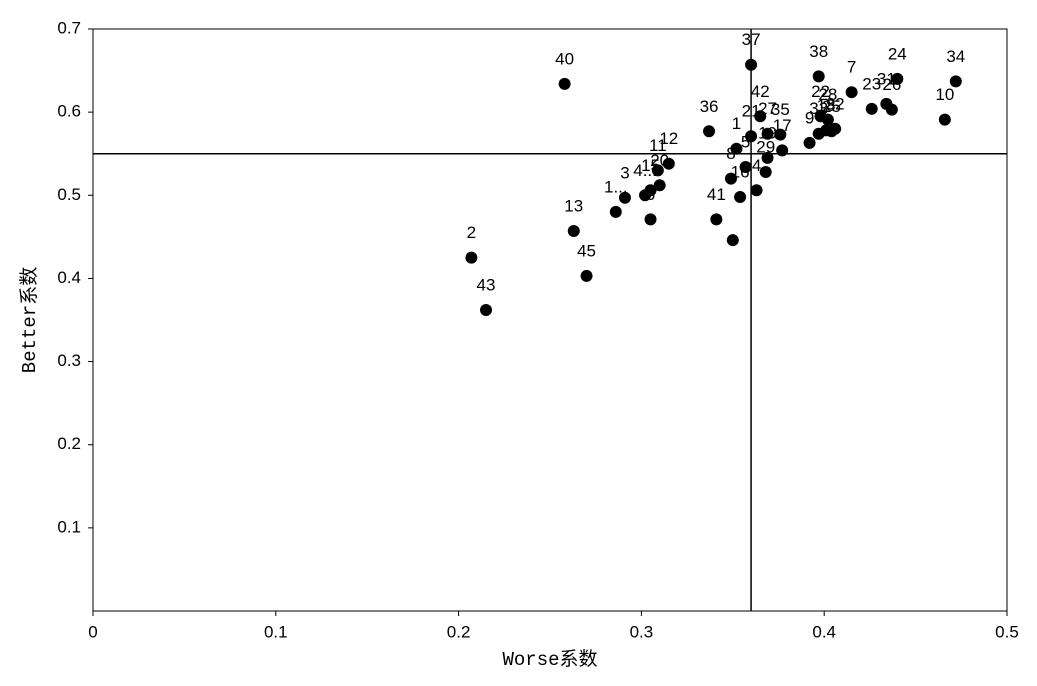  Describe the element at coordinates (92, 631) in the screenshot. I see `x-tick-label: 0` at that location.